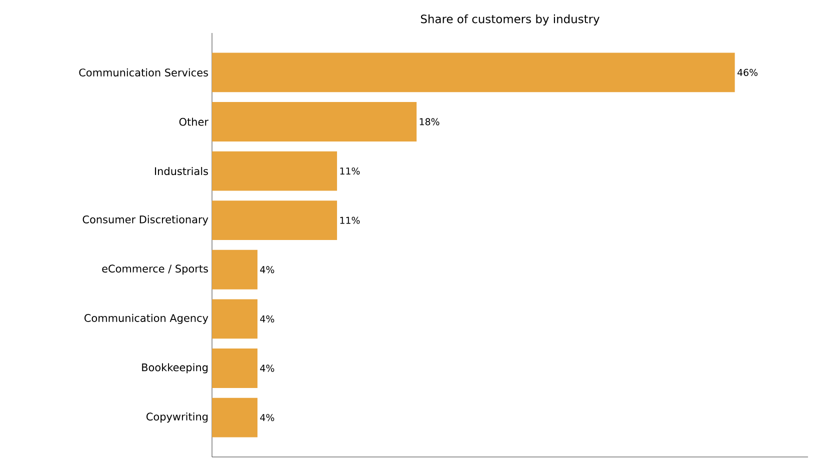 This screenshot has height=468, width=819. Describe the element at coordinates (181, 171) in the screenshot. I see `y-tick-label: Industrials` at that location.